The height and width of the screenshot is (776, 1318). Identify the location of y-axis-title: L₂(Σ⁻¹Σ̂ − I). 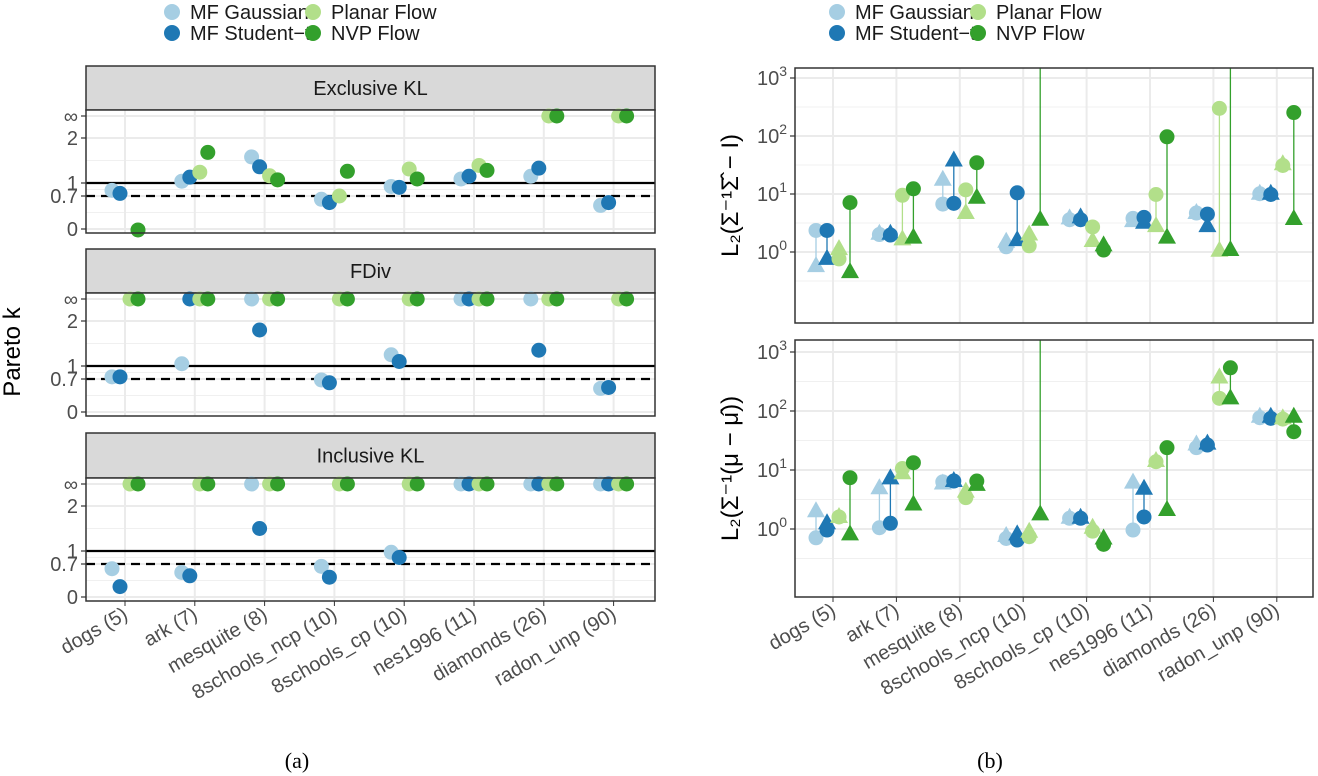
(730, 195).